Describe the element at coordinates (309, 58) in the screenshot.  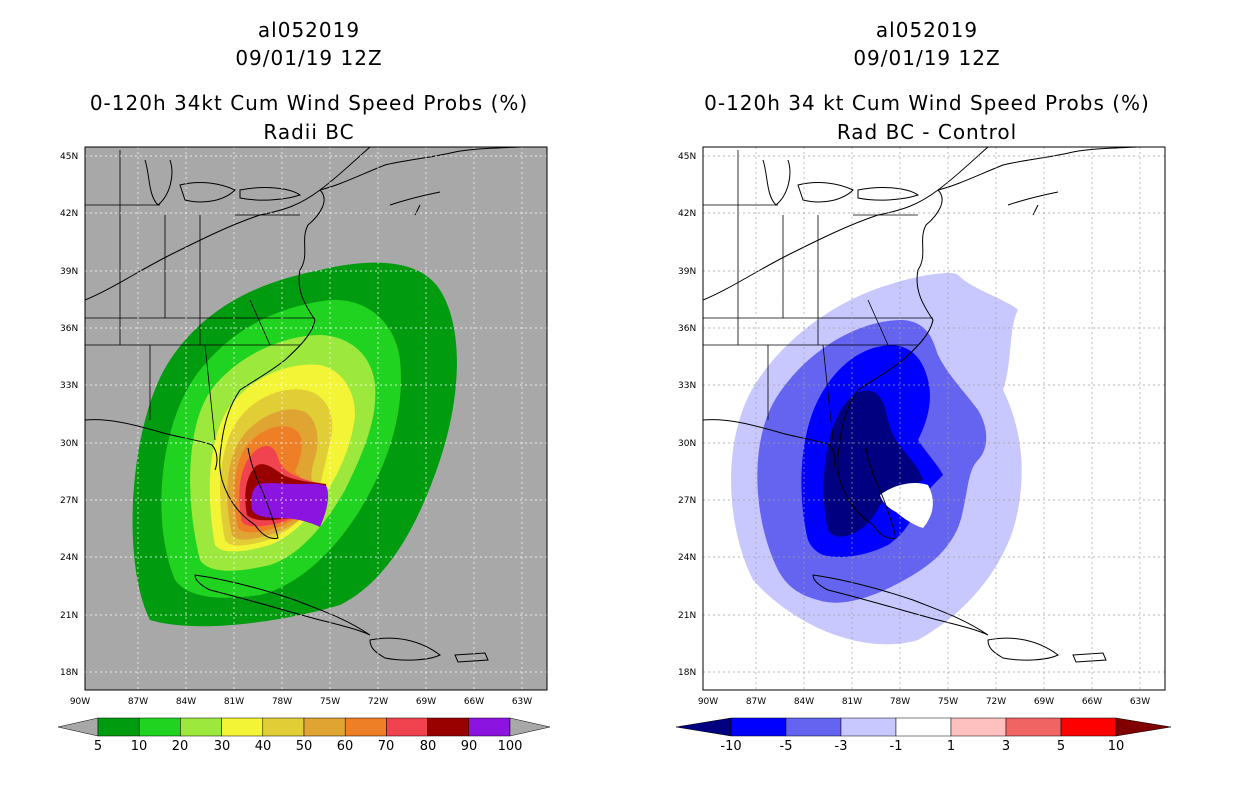
I see `left-datetime: 09/01/19 12Z` at that location.